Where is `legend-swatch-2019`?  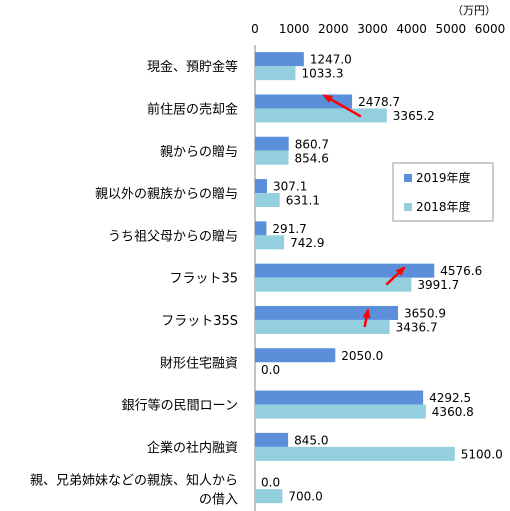 legend-swatch-2019 is located at coordinates (408, 178).